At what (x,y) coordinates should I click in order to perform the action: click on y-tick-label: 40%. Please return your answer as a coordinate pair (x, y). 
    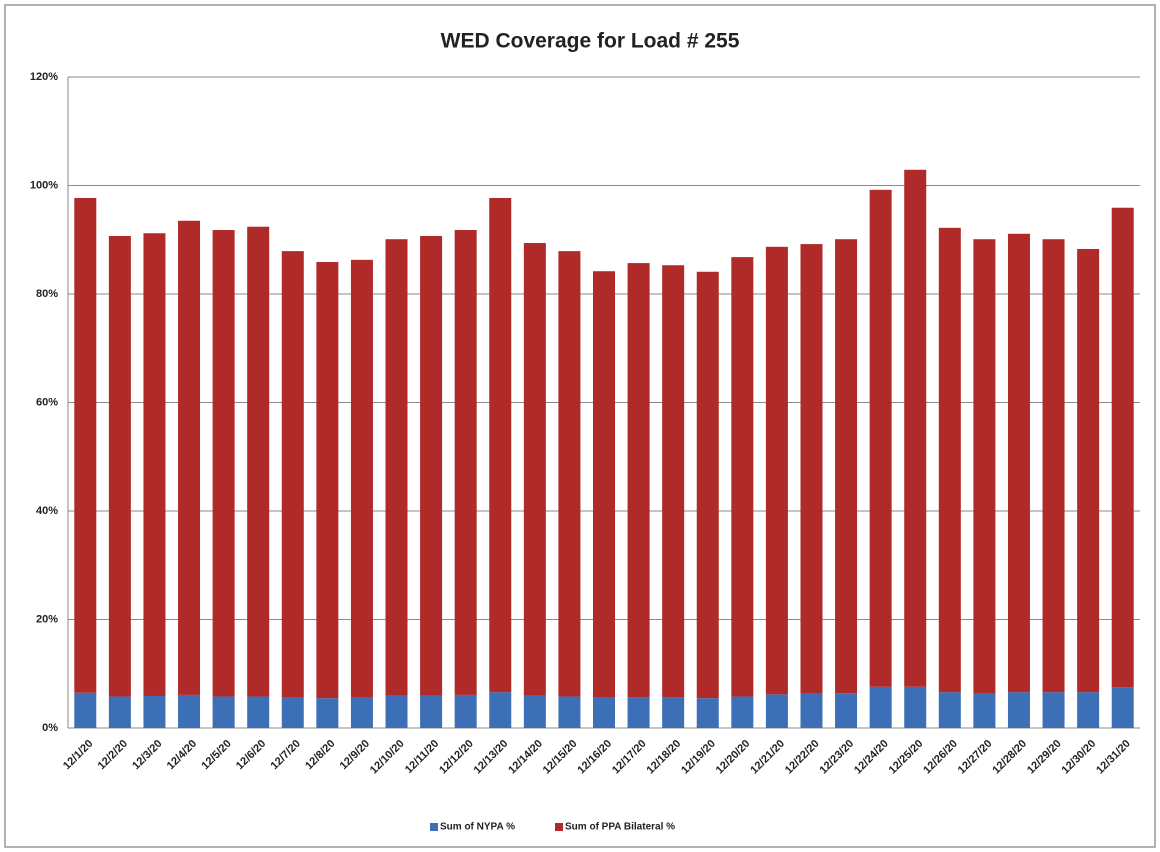
    Looking at the image, I should click on (47, 511).